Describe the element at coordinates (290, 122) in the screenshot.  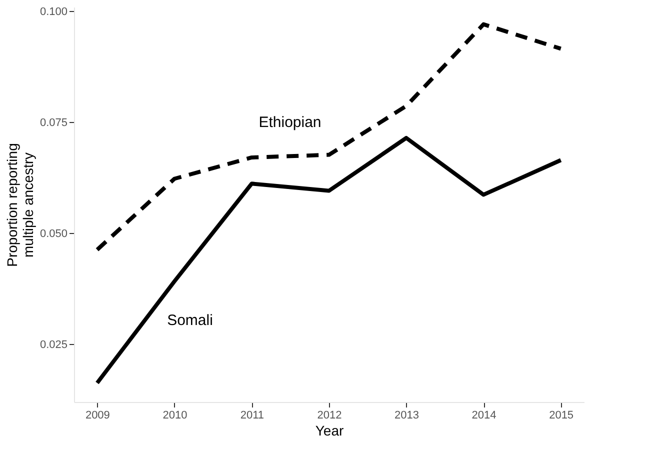
I see `series-label: Ethiopian` at that location.